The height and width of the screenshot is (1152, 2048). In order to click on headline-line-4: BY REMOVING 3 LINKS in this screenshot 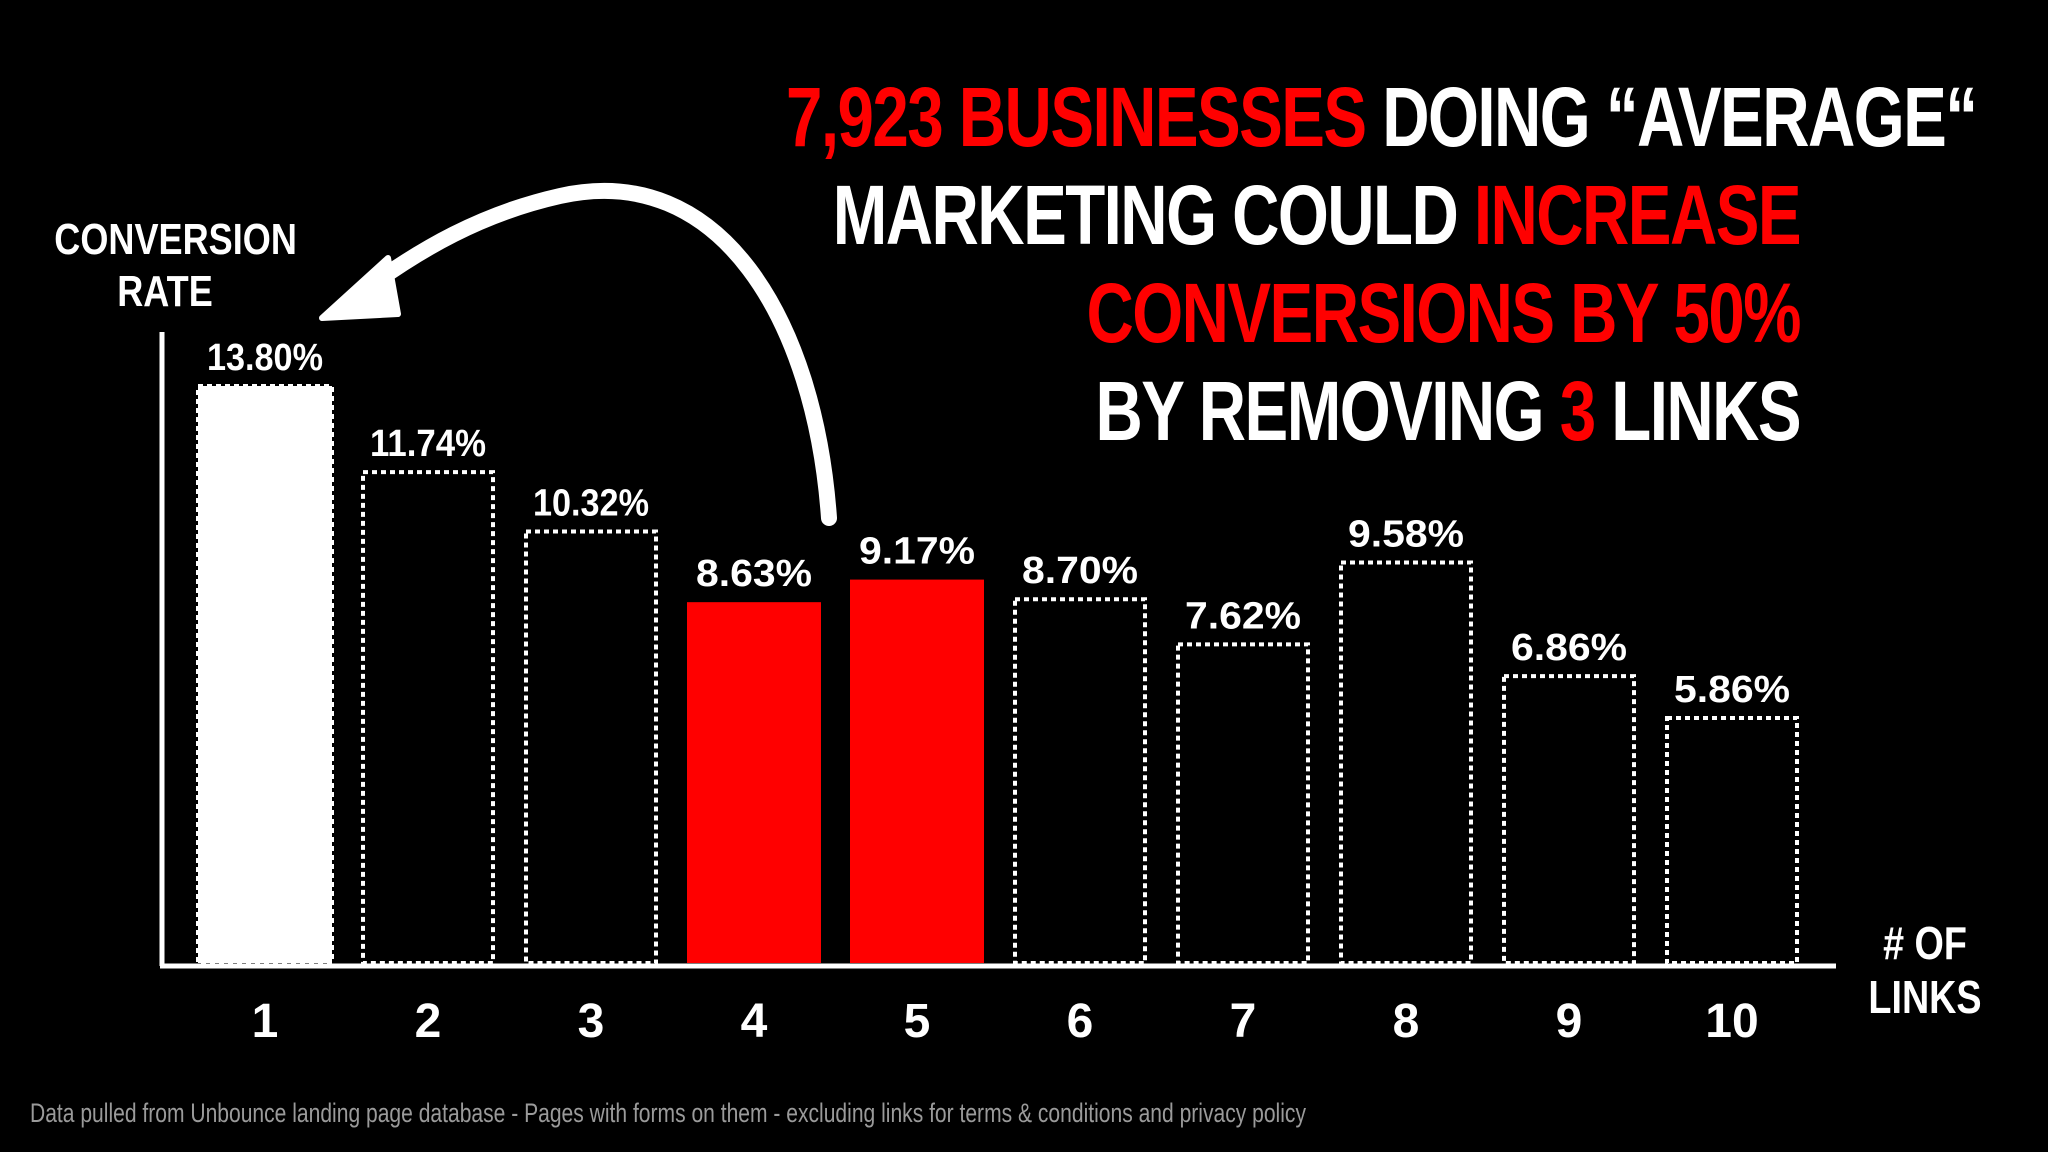, I will do `click(1293, 411)`.